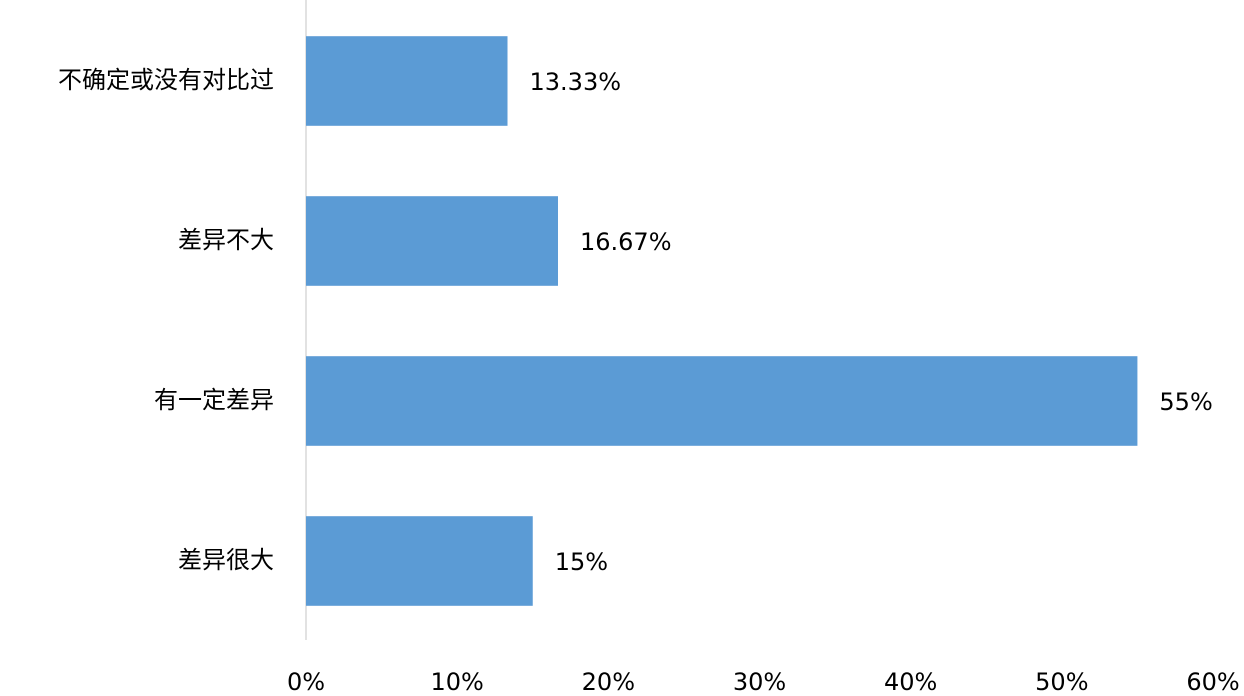  Describe the element at coordinates (626, 242) in the screenshot. I see `value-label: 16.67%` at that location.